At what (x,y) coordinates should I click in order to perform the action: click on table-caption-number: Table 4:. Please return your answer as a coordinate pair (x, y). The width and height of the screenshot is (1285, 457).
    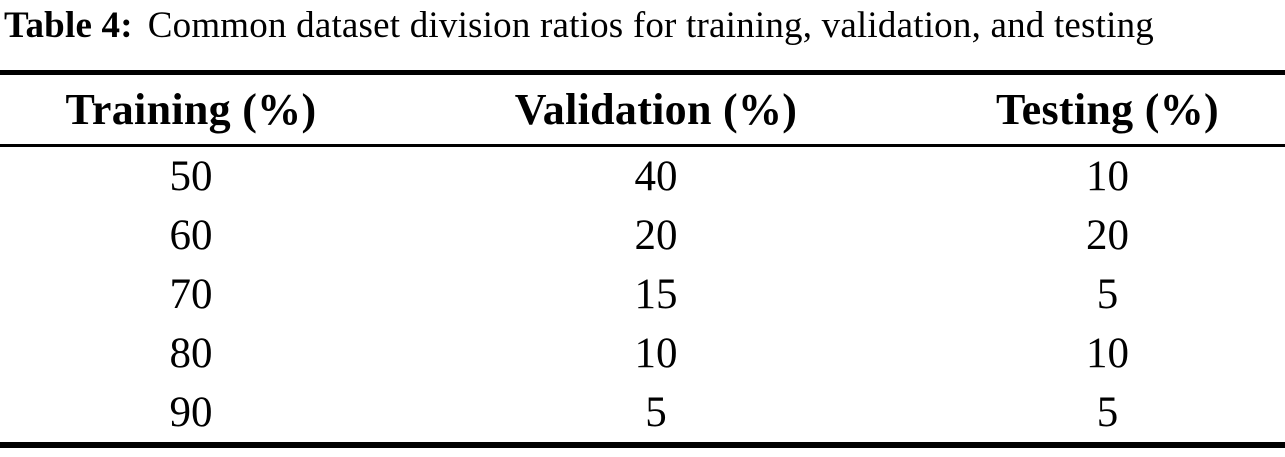
    Looking at the image, I should click on (68, 25).